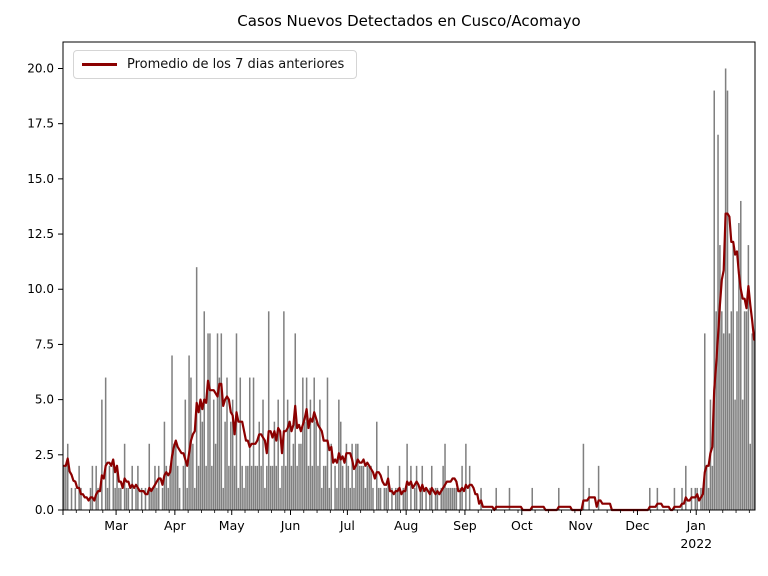  I want to click on y-tick-label: 12.5, so click(40, 234).